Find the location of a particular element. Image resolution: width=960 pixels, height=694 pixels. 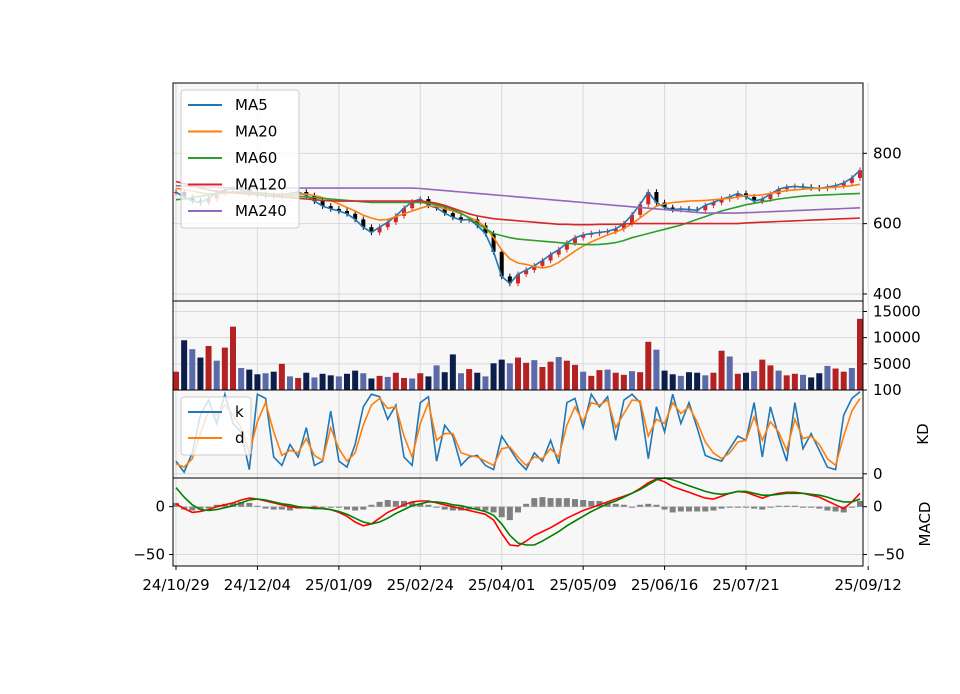

macd-left-y-tick-label: 0 is located at coordinates (160, 507).